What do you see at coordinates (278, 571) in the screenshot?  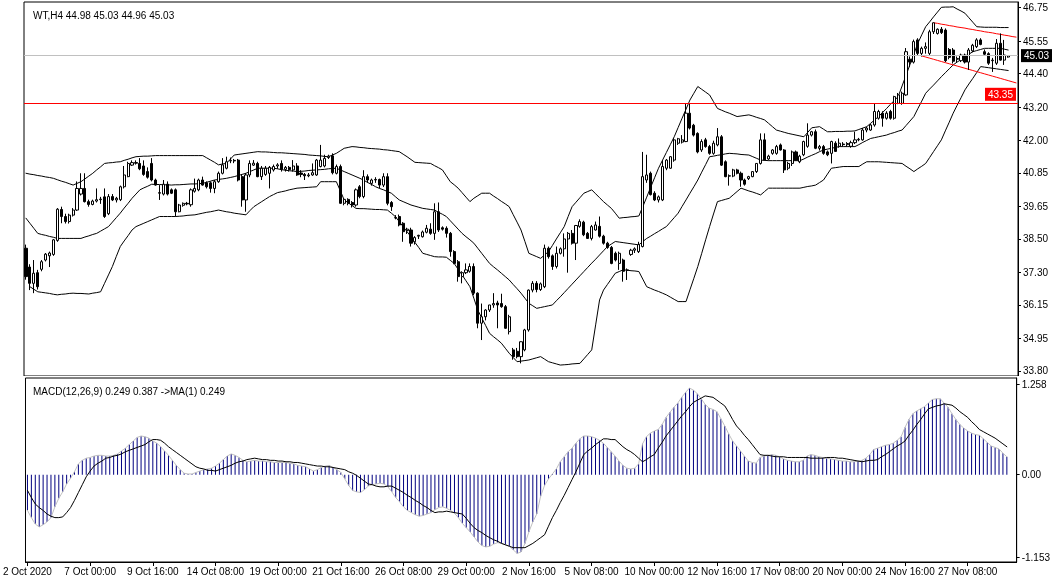 I see `x-tick-label: 19 Oct 00:00` at bounding box center [278, 571].